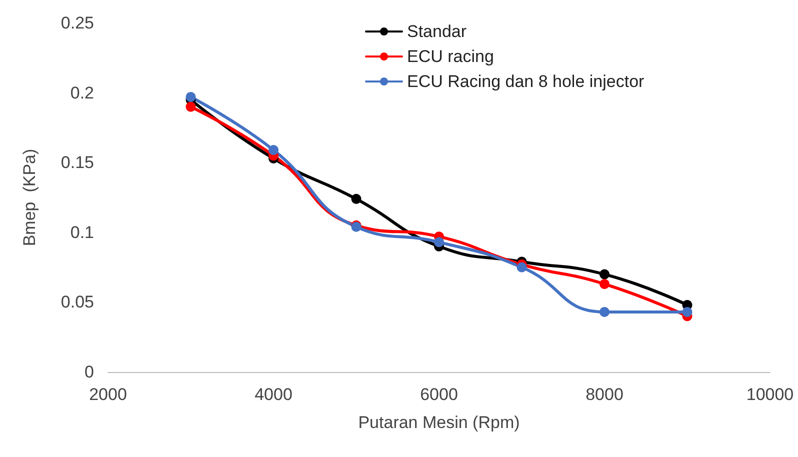 The width and height of the screenshot is (798, 457). What do you see at coordinates (77, 23) in the screenshot?
I see `y-tick-label: 0.25` at bounding box center [77, 23].